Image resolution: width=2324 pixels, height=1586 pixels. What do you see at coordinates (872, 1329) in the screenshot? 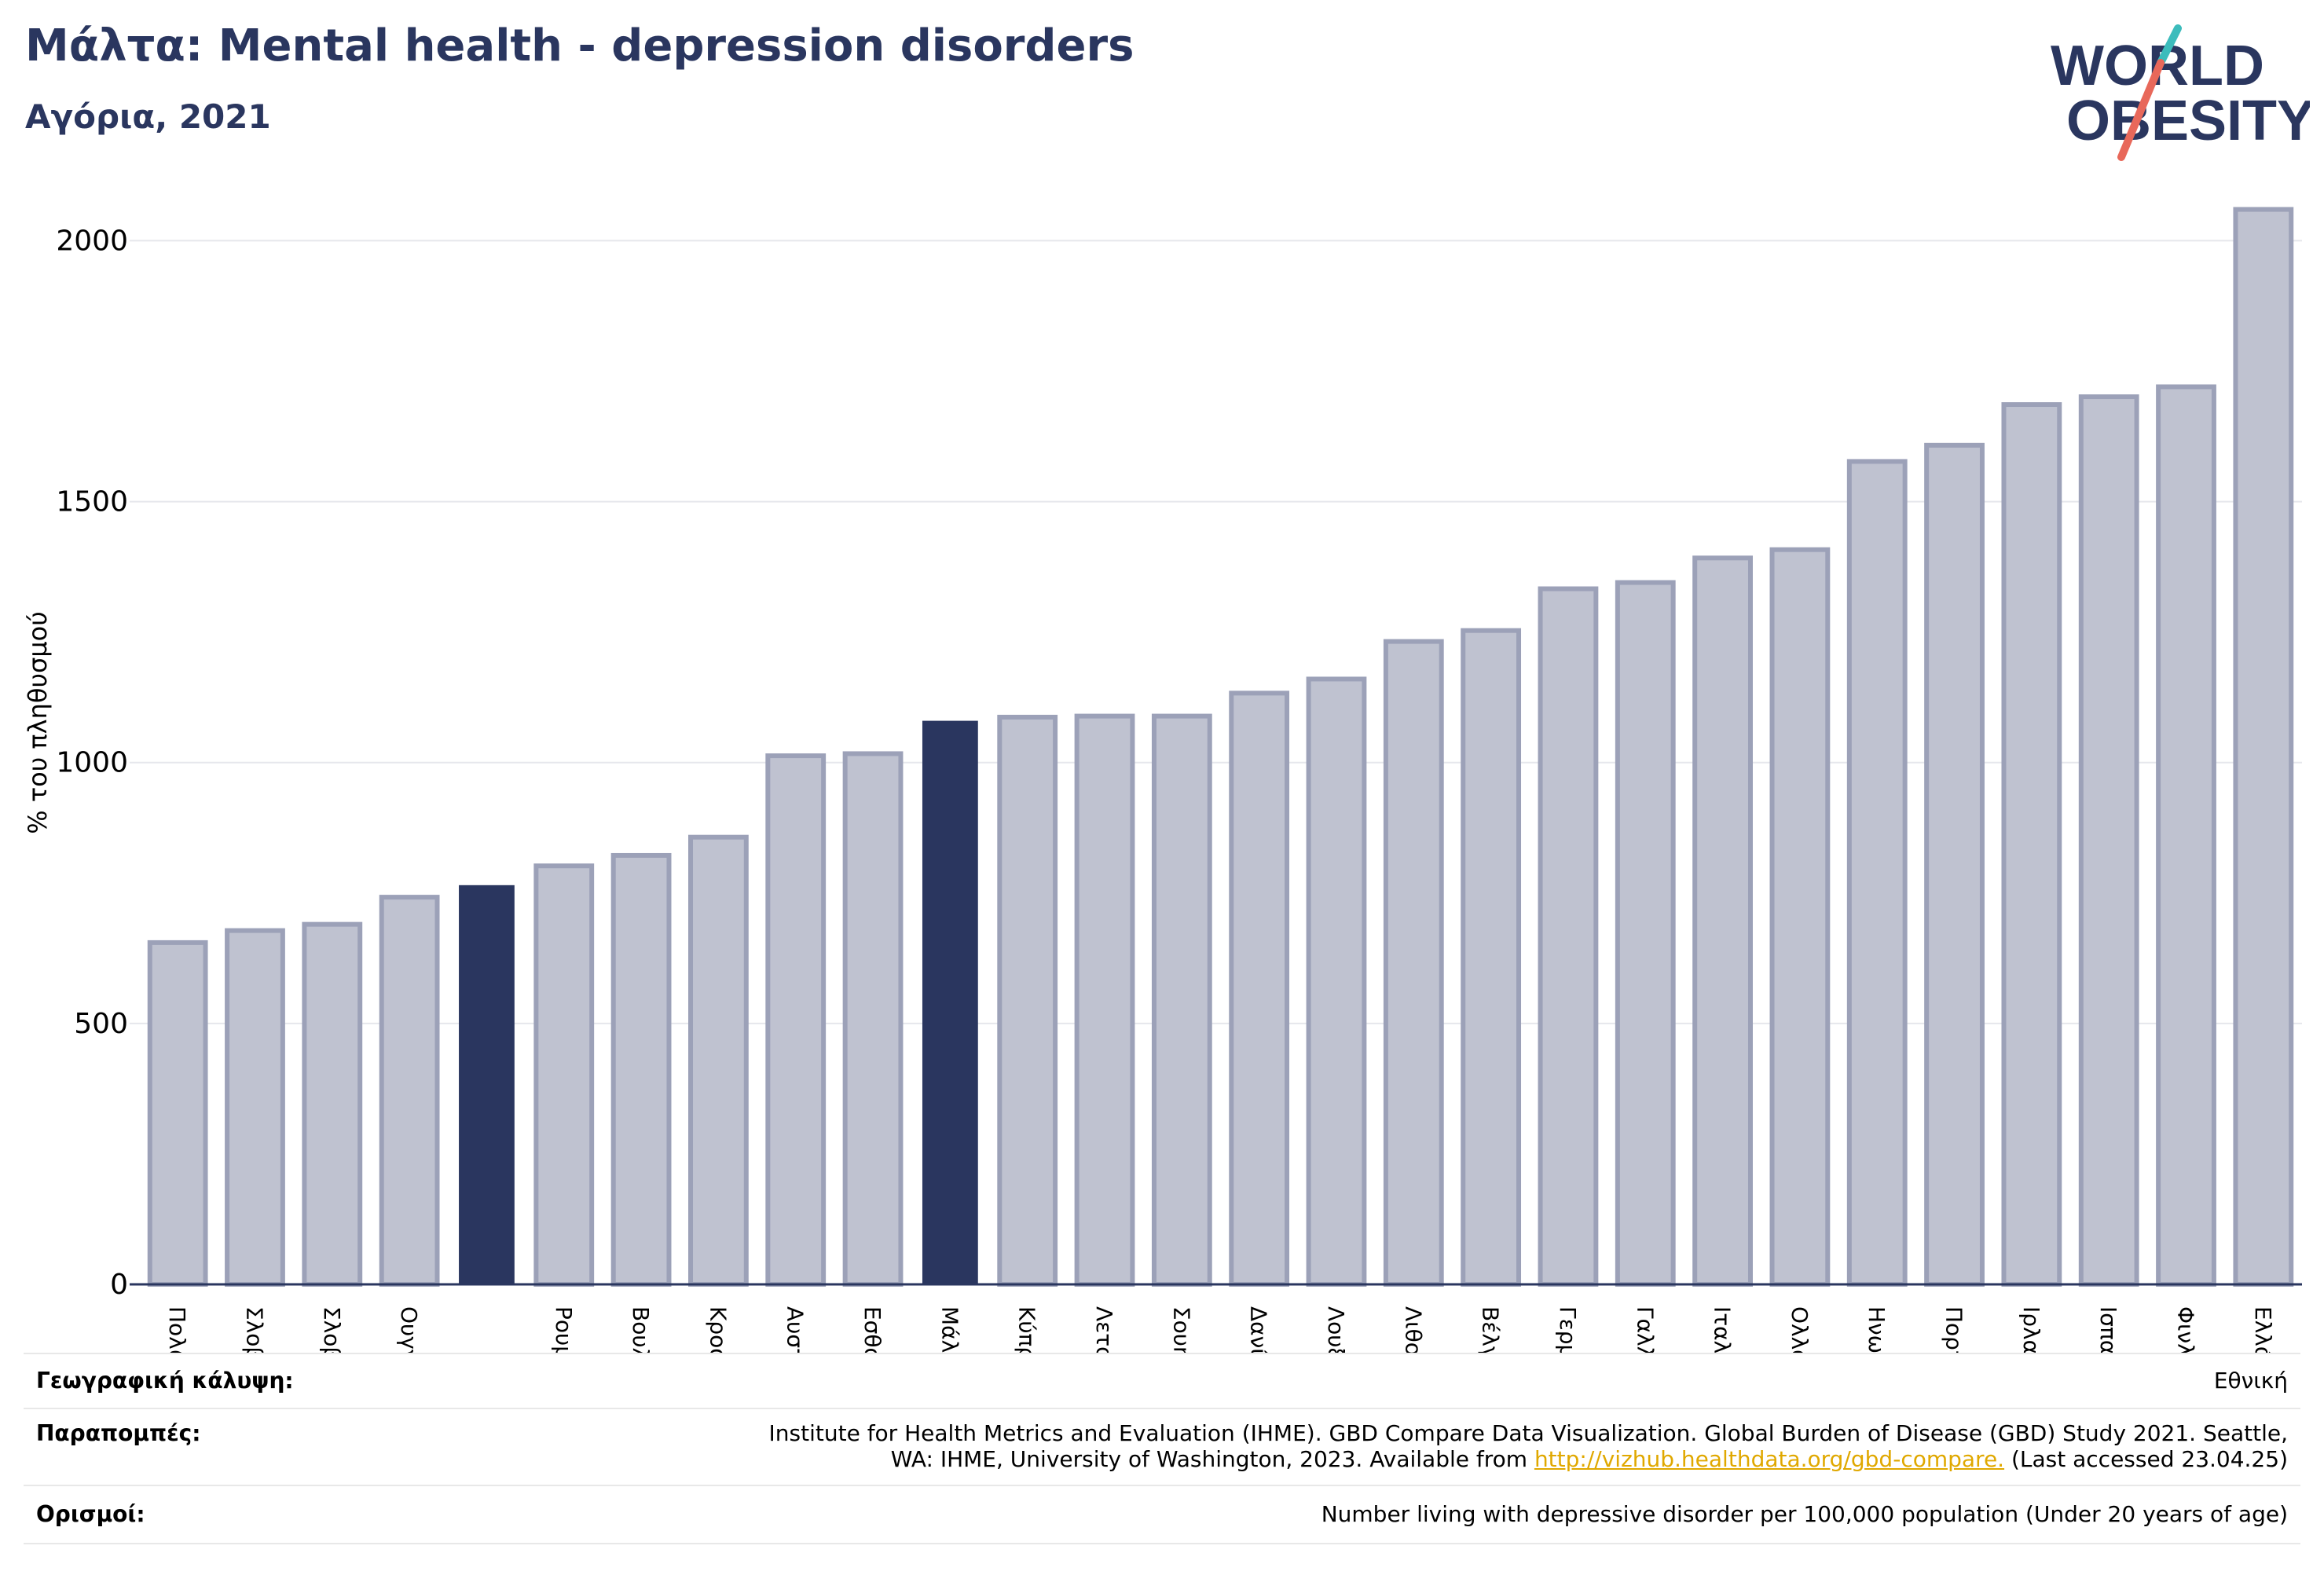
I see `x-tick-label: Εσθονία` at bounding box center [872, 1329].